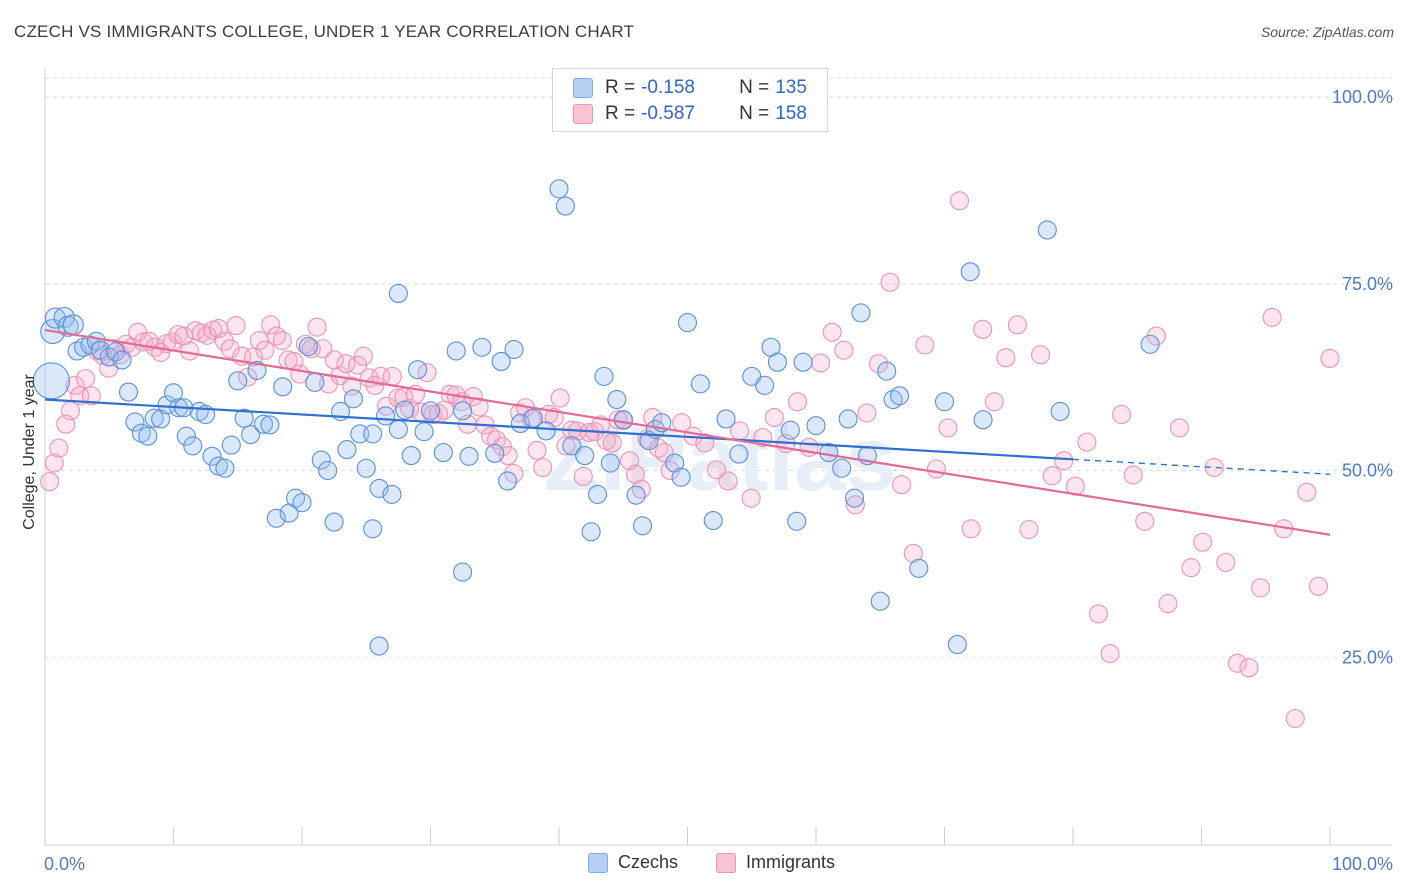  Describe the element at coordinates (699, 114) in the screenshot. I see `legend-row-immigrants: R = -0.587 N = 158` at that location.